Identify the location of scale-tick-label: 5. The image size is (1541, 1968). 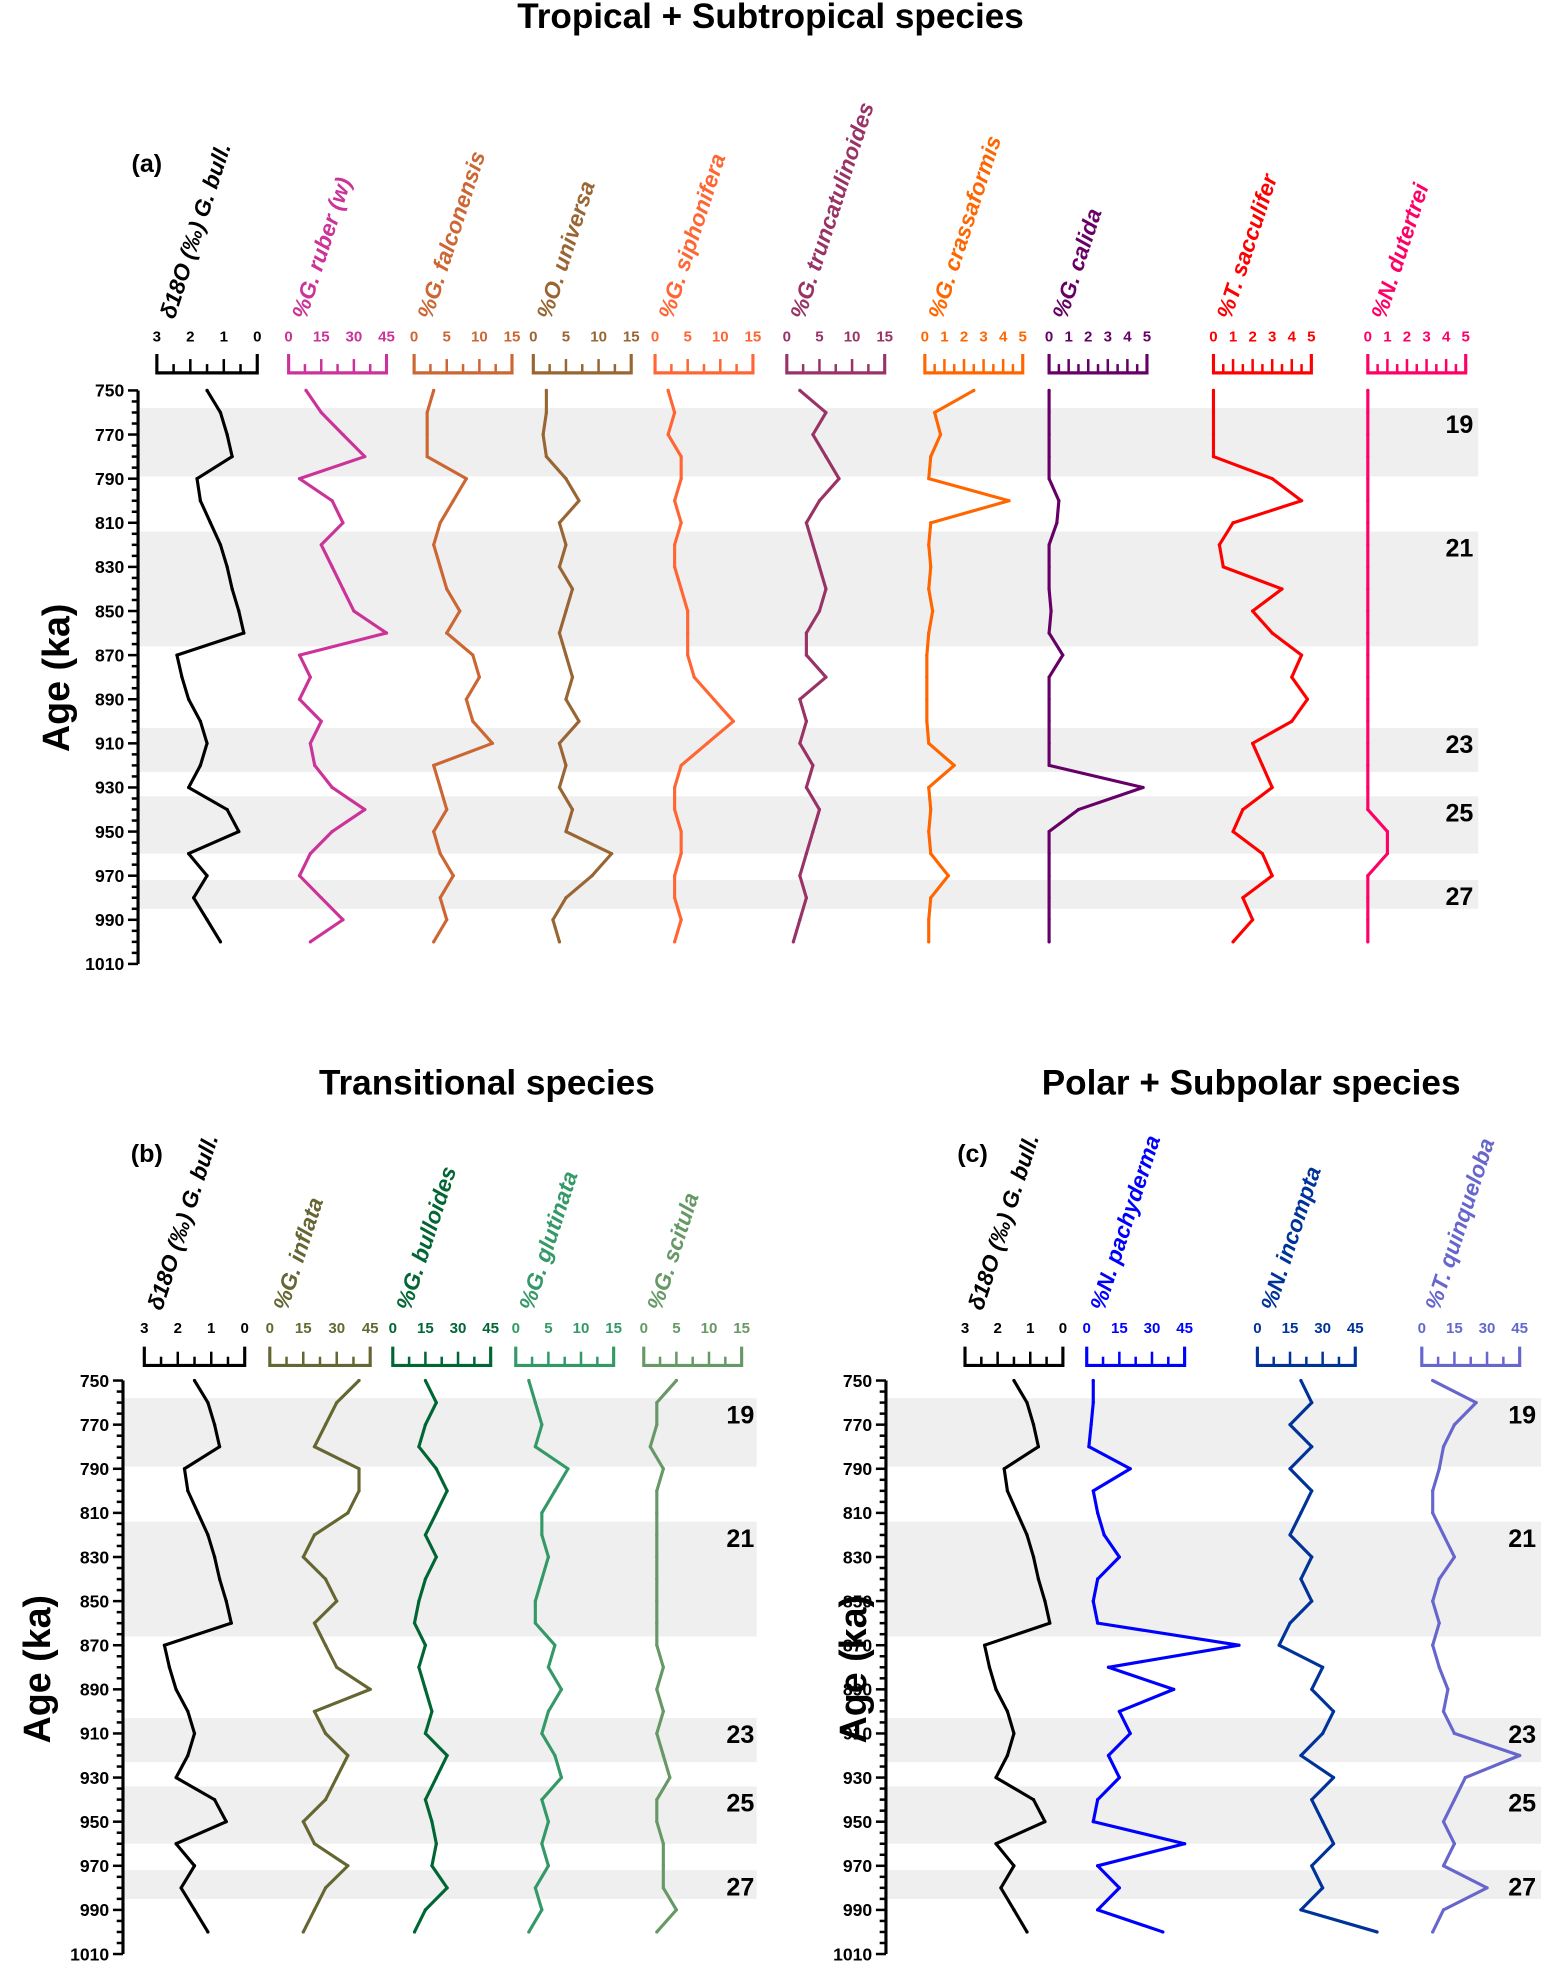
(1023, 336).